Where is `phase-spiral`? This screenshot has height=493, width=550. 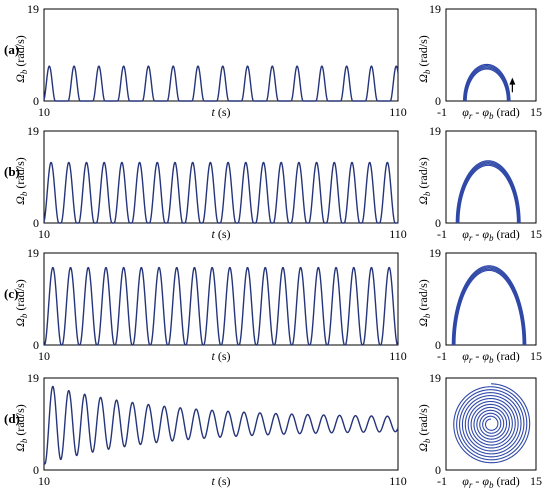
phase-spiral is located at coordinates (492, 423).